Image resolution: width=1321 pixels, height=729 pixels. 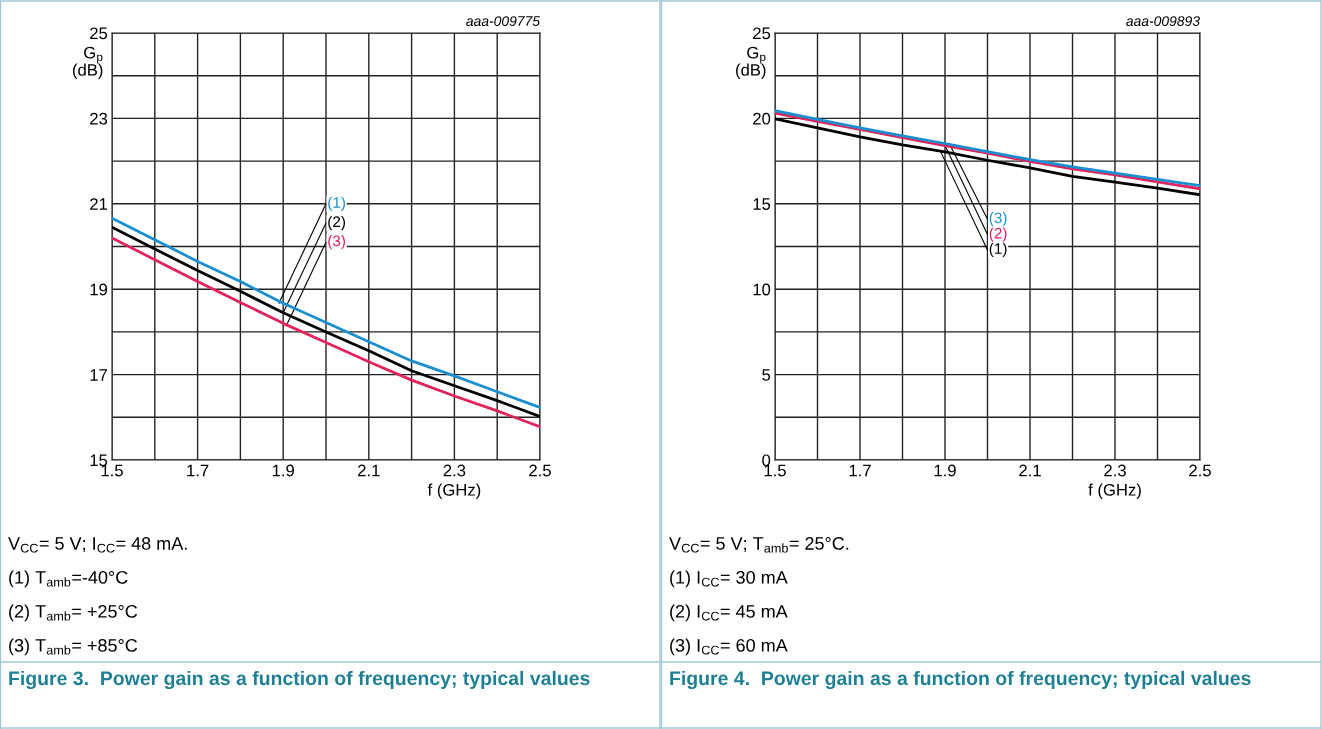 What do you see at coordinates (762, 289) in the screenshot?
I see `y-tick-label: 10` at bounding box center [762, 289].